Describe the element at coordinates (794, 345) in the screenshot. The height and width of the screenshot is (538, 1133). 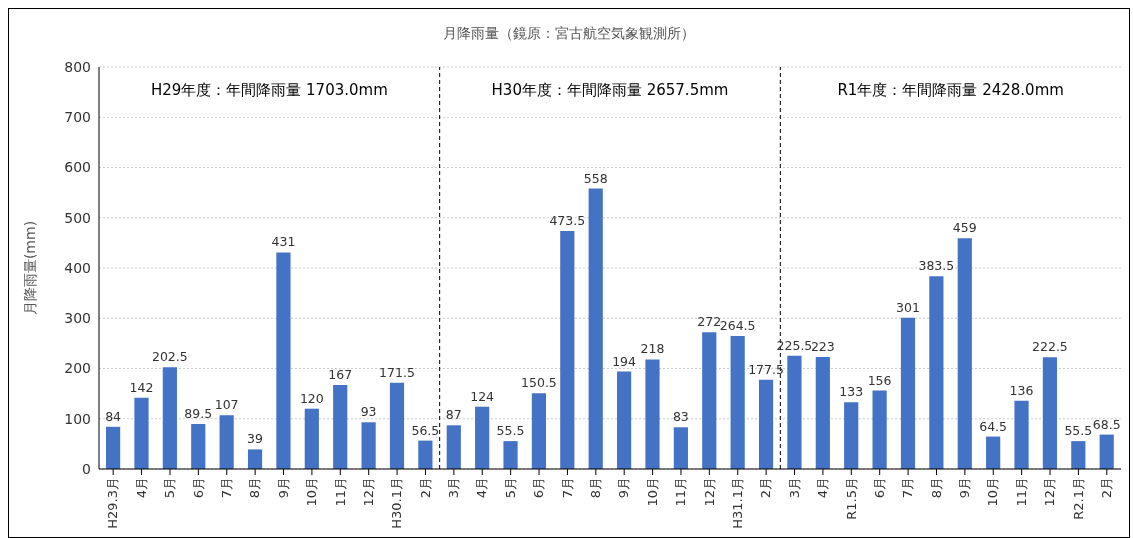
I see `data-label: 225.5` at that location.